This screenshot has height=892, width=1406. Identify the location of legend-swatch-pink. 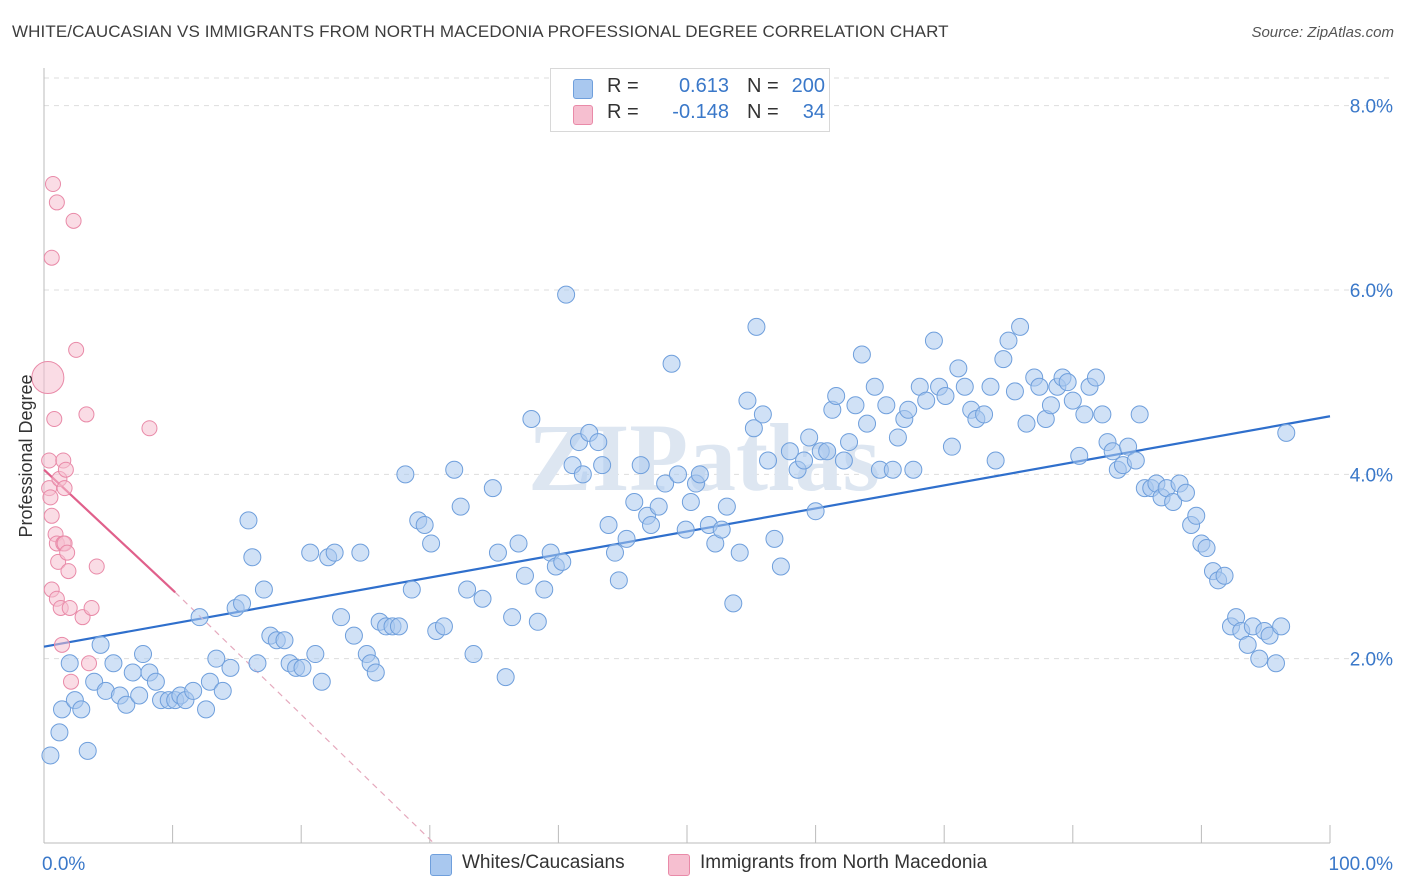
(679, 865).